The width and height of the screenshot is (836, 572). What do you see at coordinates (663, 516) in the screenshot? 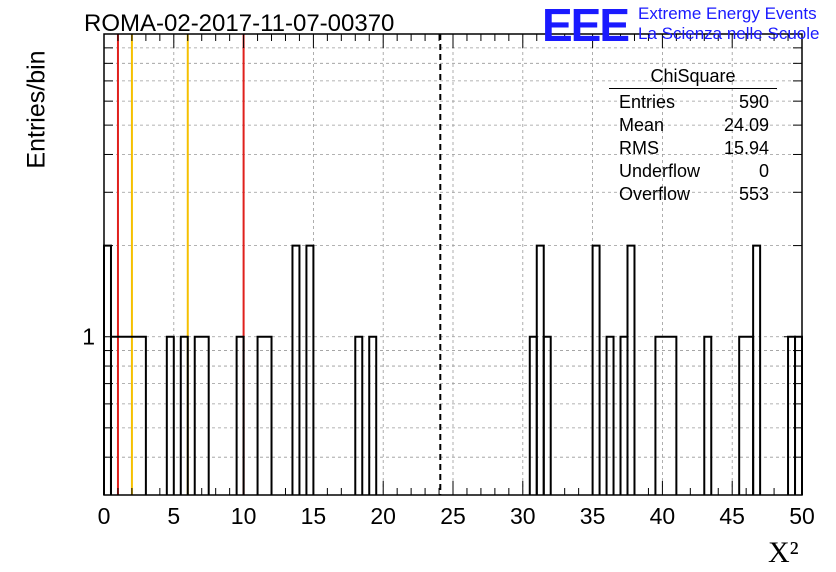
I see `x-tick-label: 40` at bounding box center [663, 516].